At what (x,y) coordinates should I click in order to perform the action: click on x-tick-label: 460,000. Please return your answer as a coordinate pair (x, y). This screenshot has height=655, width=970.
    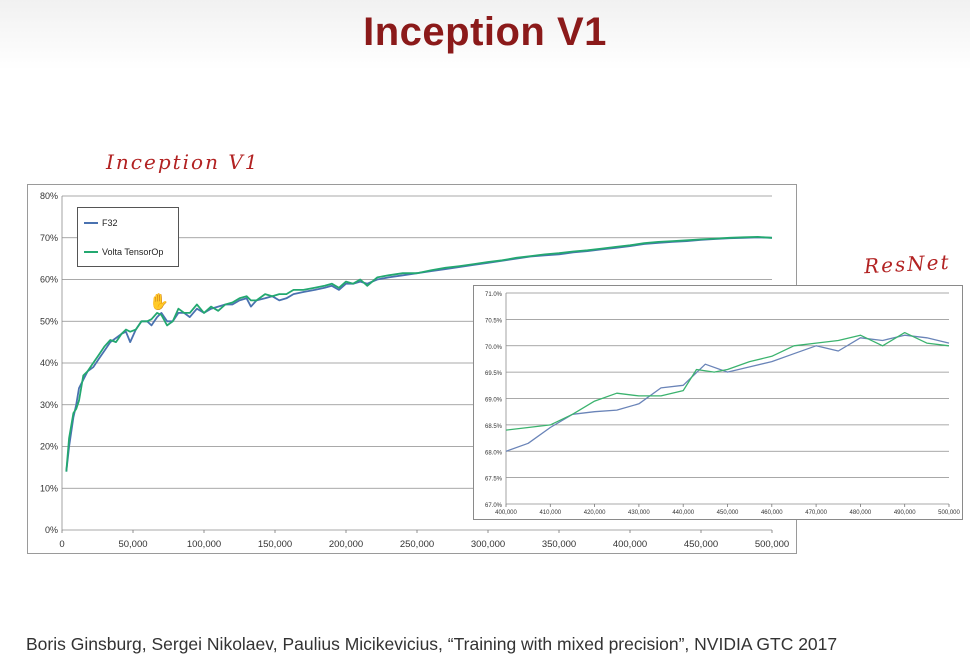
    Looking at the image, I should click on (772, 513).